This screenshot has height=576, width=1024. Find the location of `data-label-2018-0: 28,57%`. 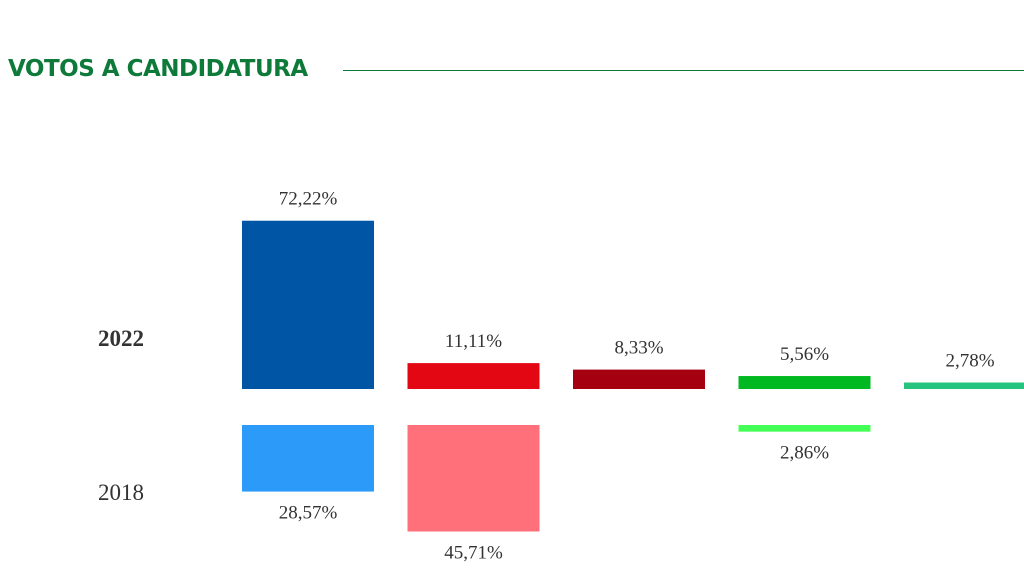

data-label-2018-0: 28,57% is located at coordinates (308, 513).